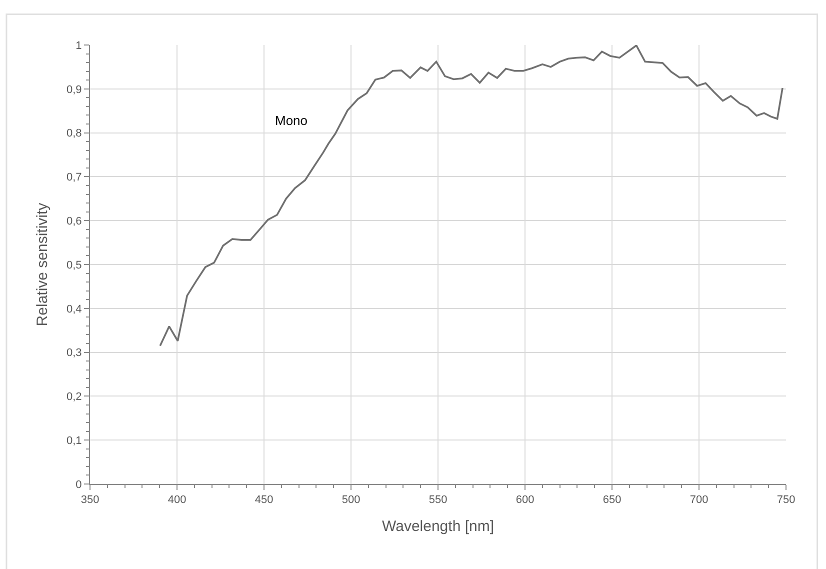 The width and height of the screenshot is (826, 569). Describe the element at coordinates (264, 500) in the screenshot. I see `x-tick-label: 450` at that location.